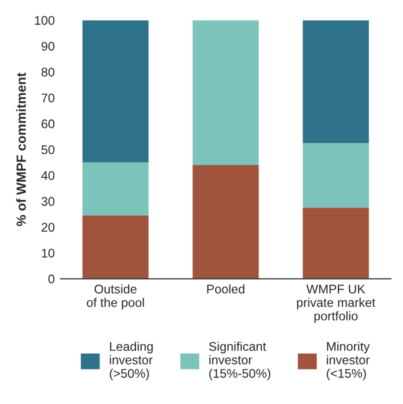 The width and height of the screenshot is (403, 404). What do you see at coordinates (48, 46) in the screenshot?
I see `y-tick-label: 90` at bounding box center [48, 46].